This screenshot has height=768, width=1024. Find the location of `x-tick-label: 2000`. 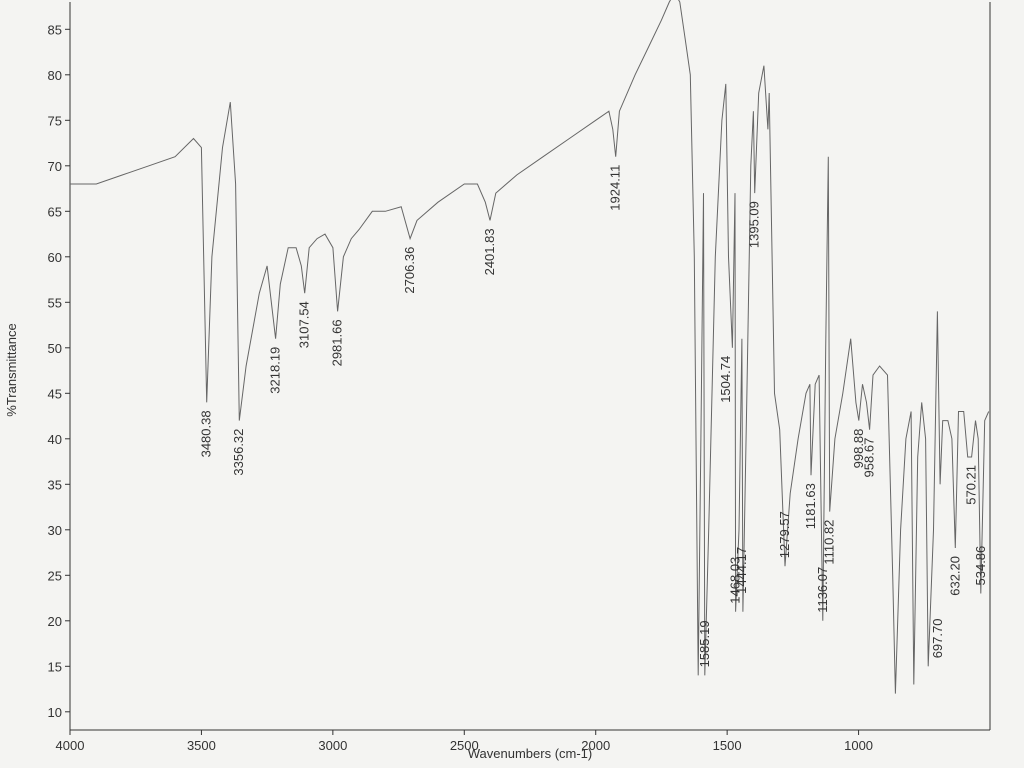

x-tick-label: 2000 is located at coordinates (595, 745).